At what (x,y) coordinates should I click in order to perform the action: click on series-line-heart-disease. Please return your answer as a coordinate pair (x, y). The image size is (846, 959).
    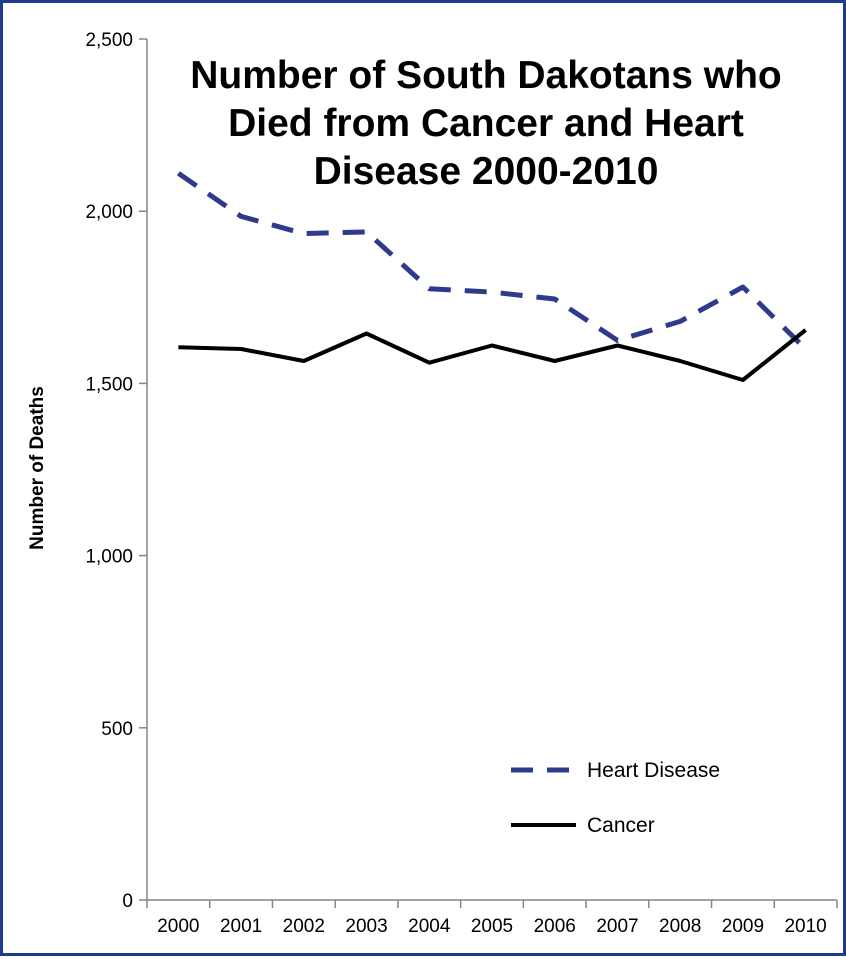
    Looking at the image, I should click on (492, 261).